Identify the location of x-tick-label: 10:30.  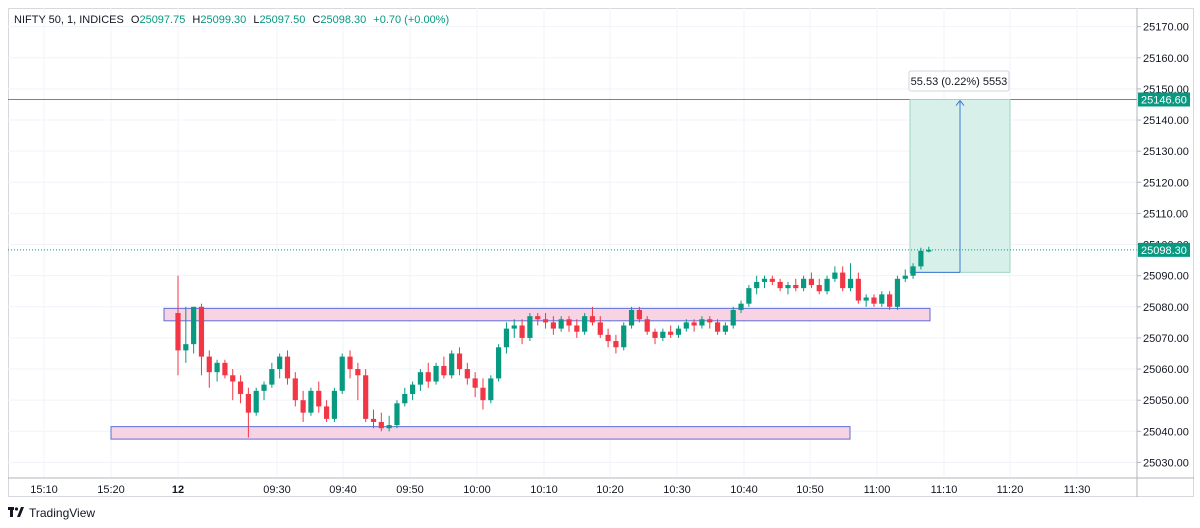
(677, 490).